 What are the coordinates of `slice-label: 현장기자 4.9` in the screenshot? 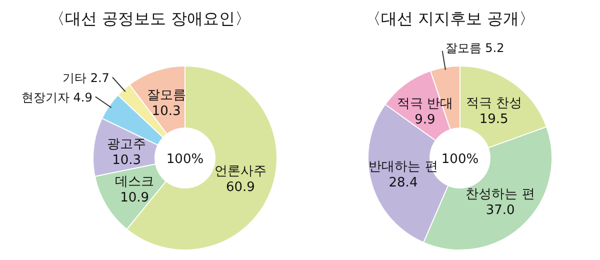 It's located at (57, 97).